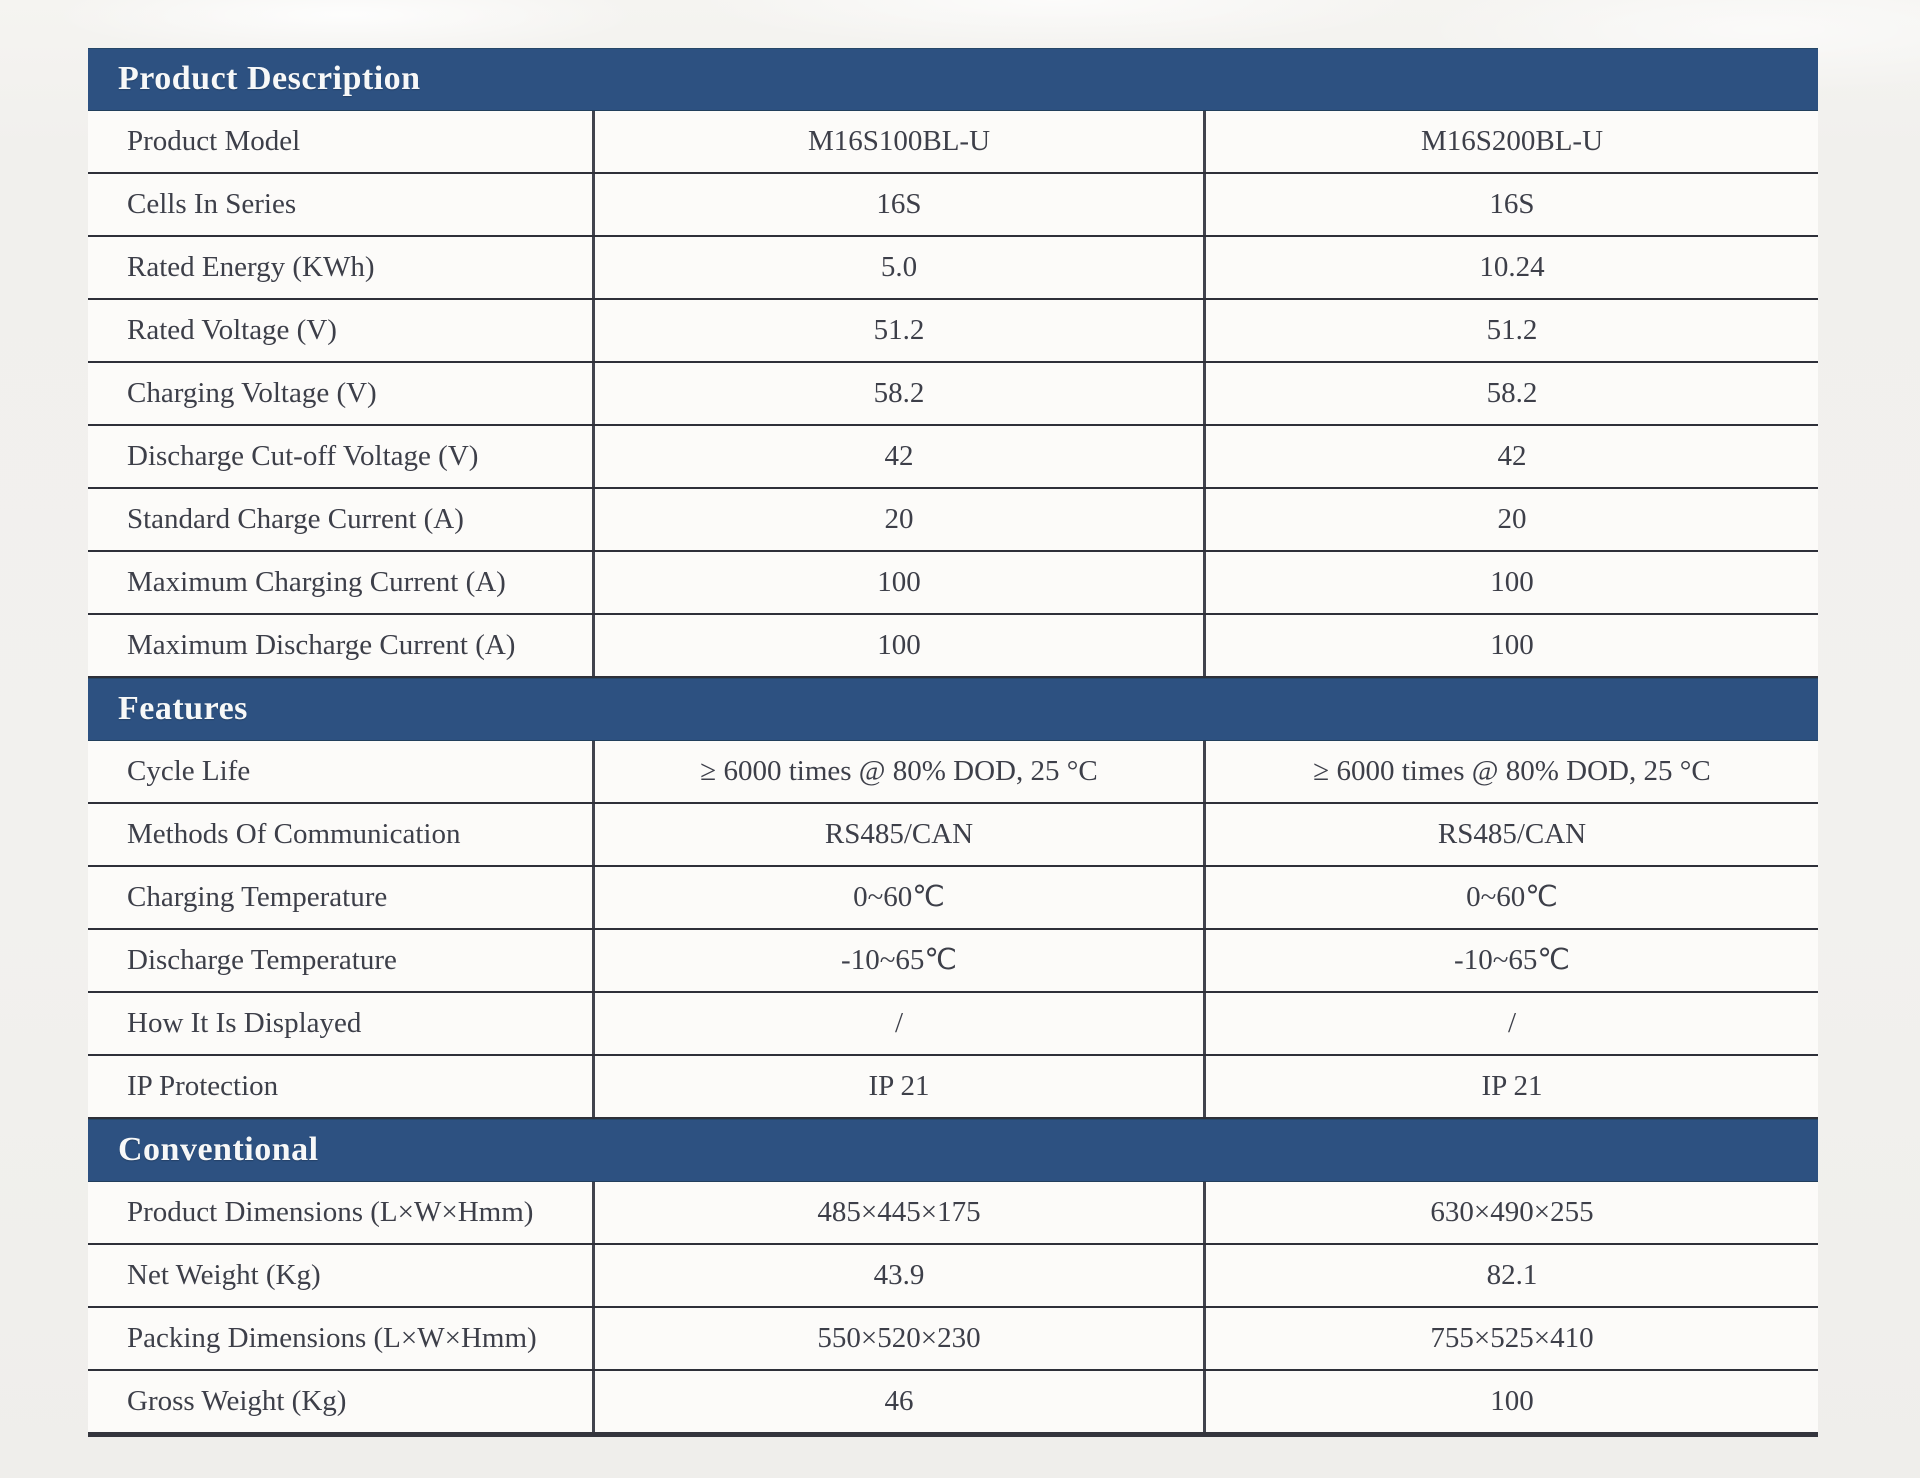 Image resolution: width=1920 pixels, height=1478 pixels. Describe the element at coordinates (1510, 141) in the screenshot. I see `value-model-2: M16S200BL-U` at that location.